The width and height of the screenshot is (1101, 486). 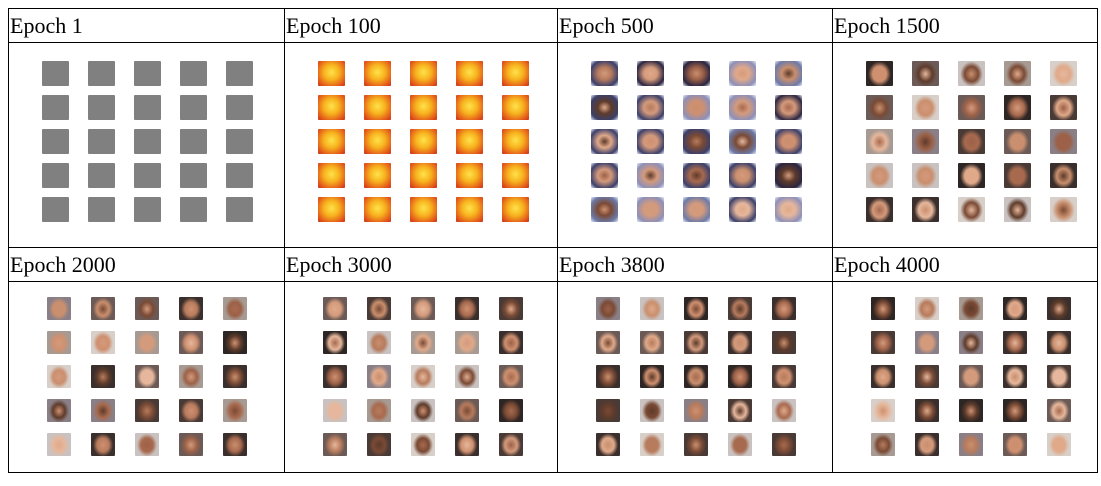 I want to click on header-row: Epoch 1 Epoch 100 Epoch 500 Epoch 1500, so click(x=553, y=25).